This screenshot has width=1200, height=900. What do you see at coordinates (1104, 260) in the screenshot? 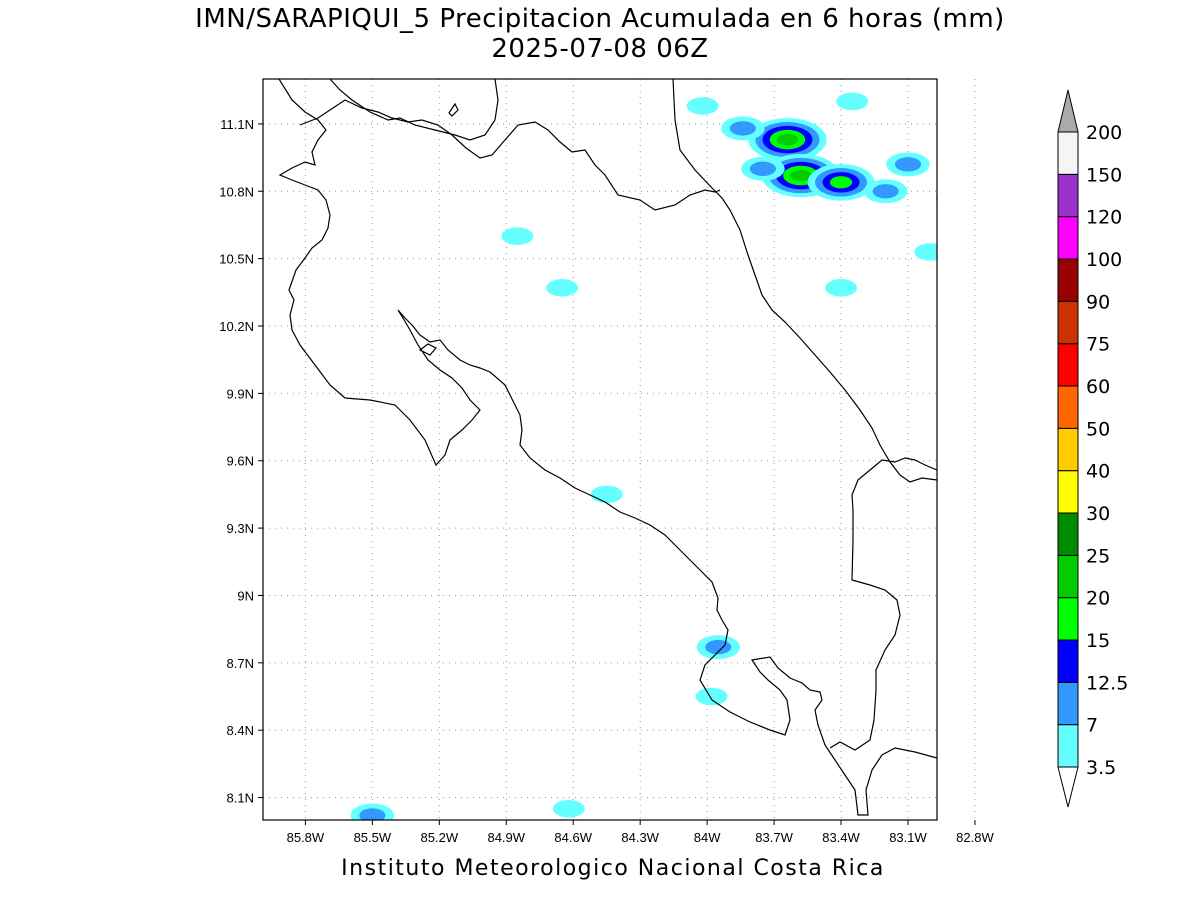
I see `colorbar-label: 100` at bounding box center [1104, 260].